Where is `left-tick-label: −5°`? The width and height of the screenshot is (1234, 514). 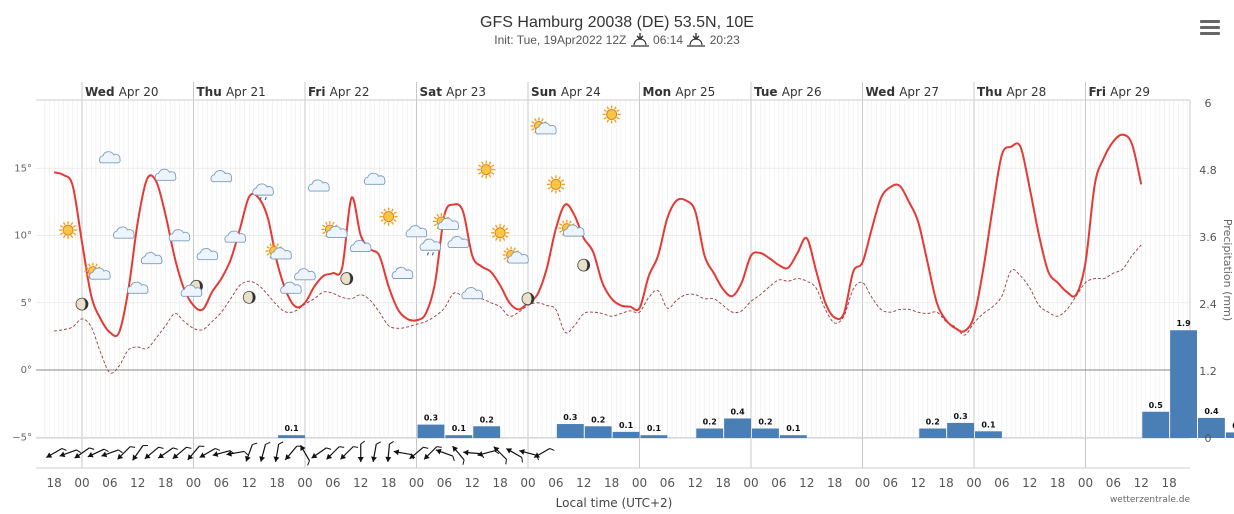
left-tick-label: −5° is located at coordinates (22, 437).